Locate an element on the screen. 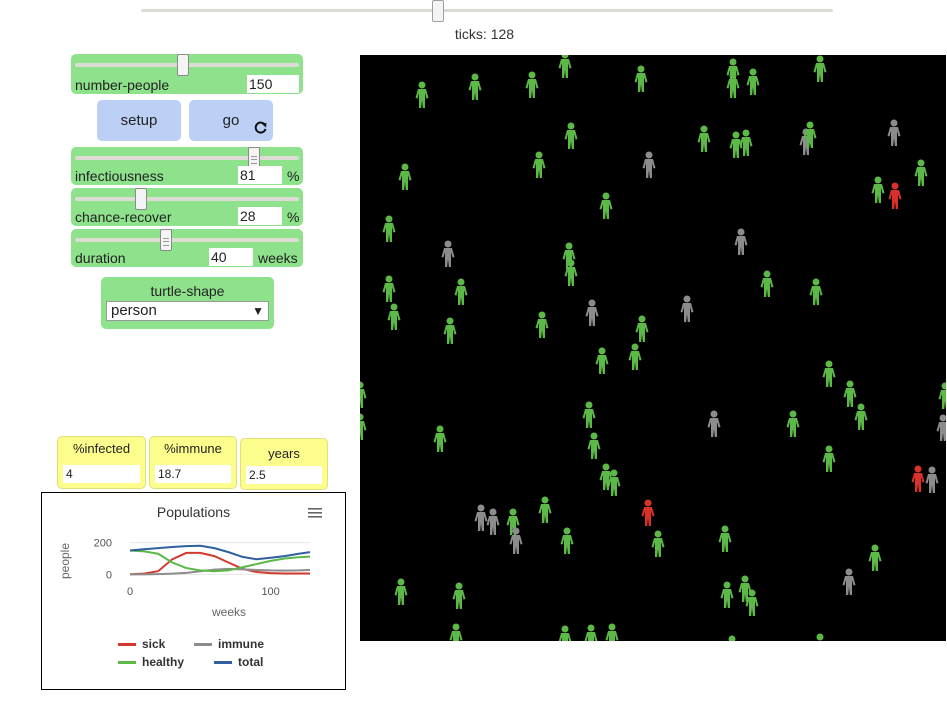 The image size is (947, 705). slider-infectiousness: infectiousness 81 % is located at coordinates (187, 166).